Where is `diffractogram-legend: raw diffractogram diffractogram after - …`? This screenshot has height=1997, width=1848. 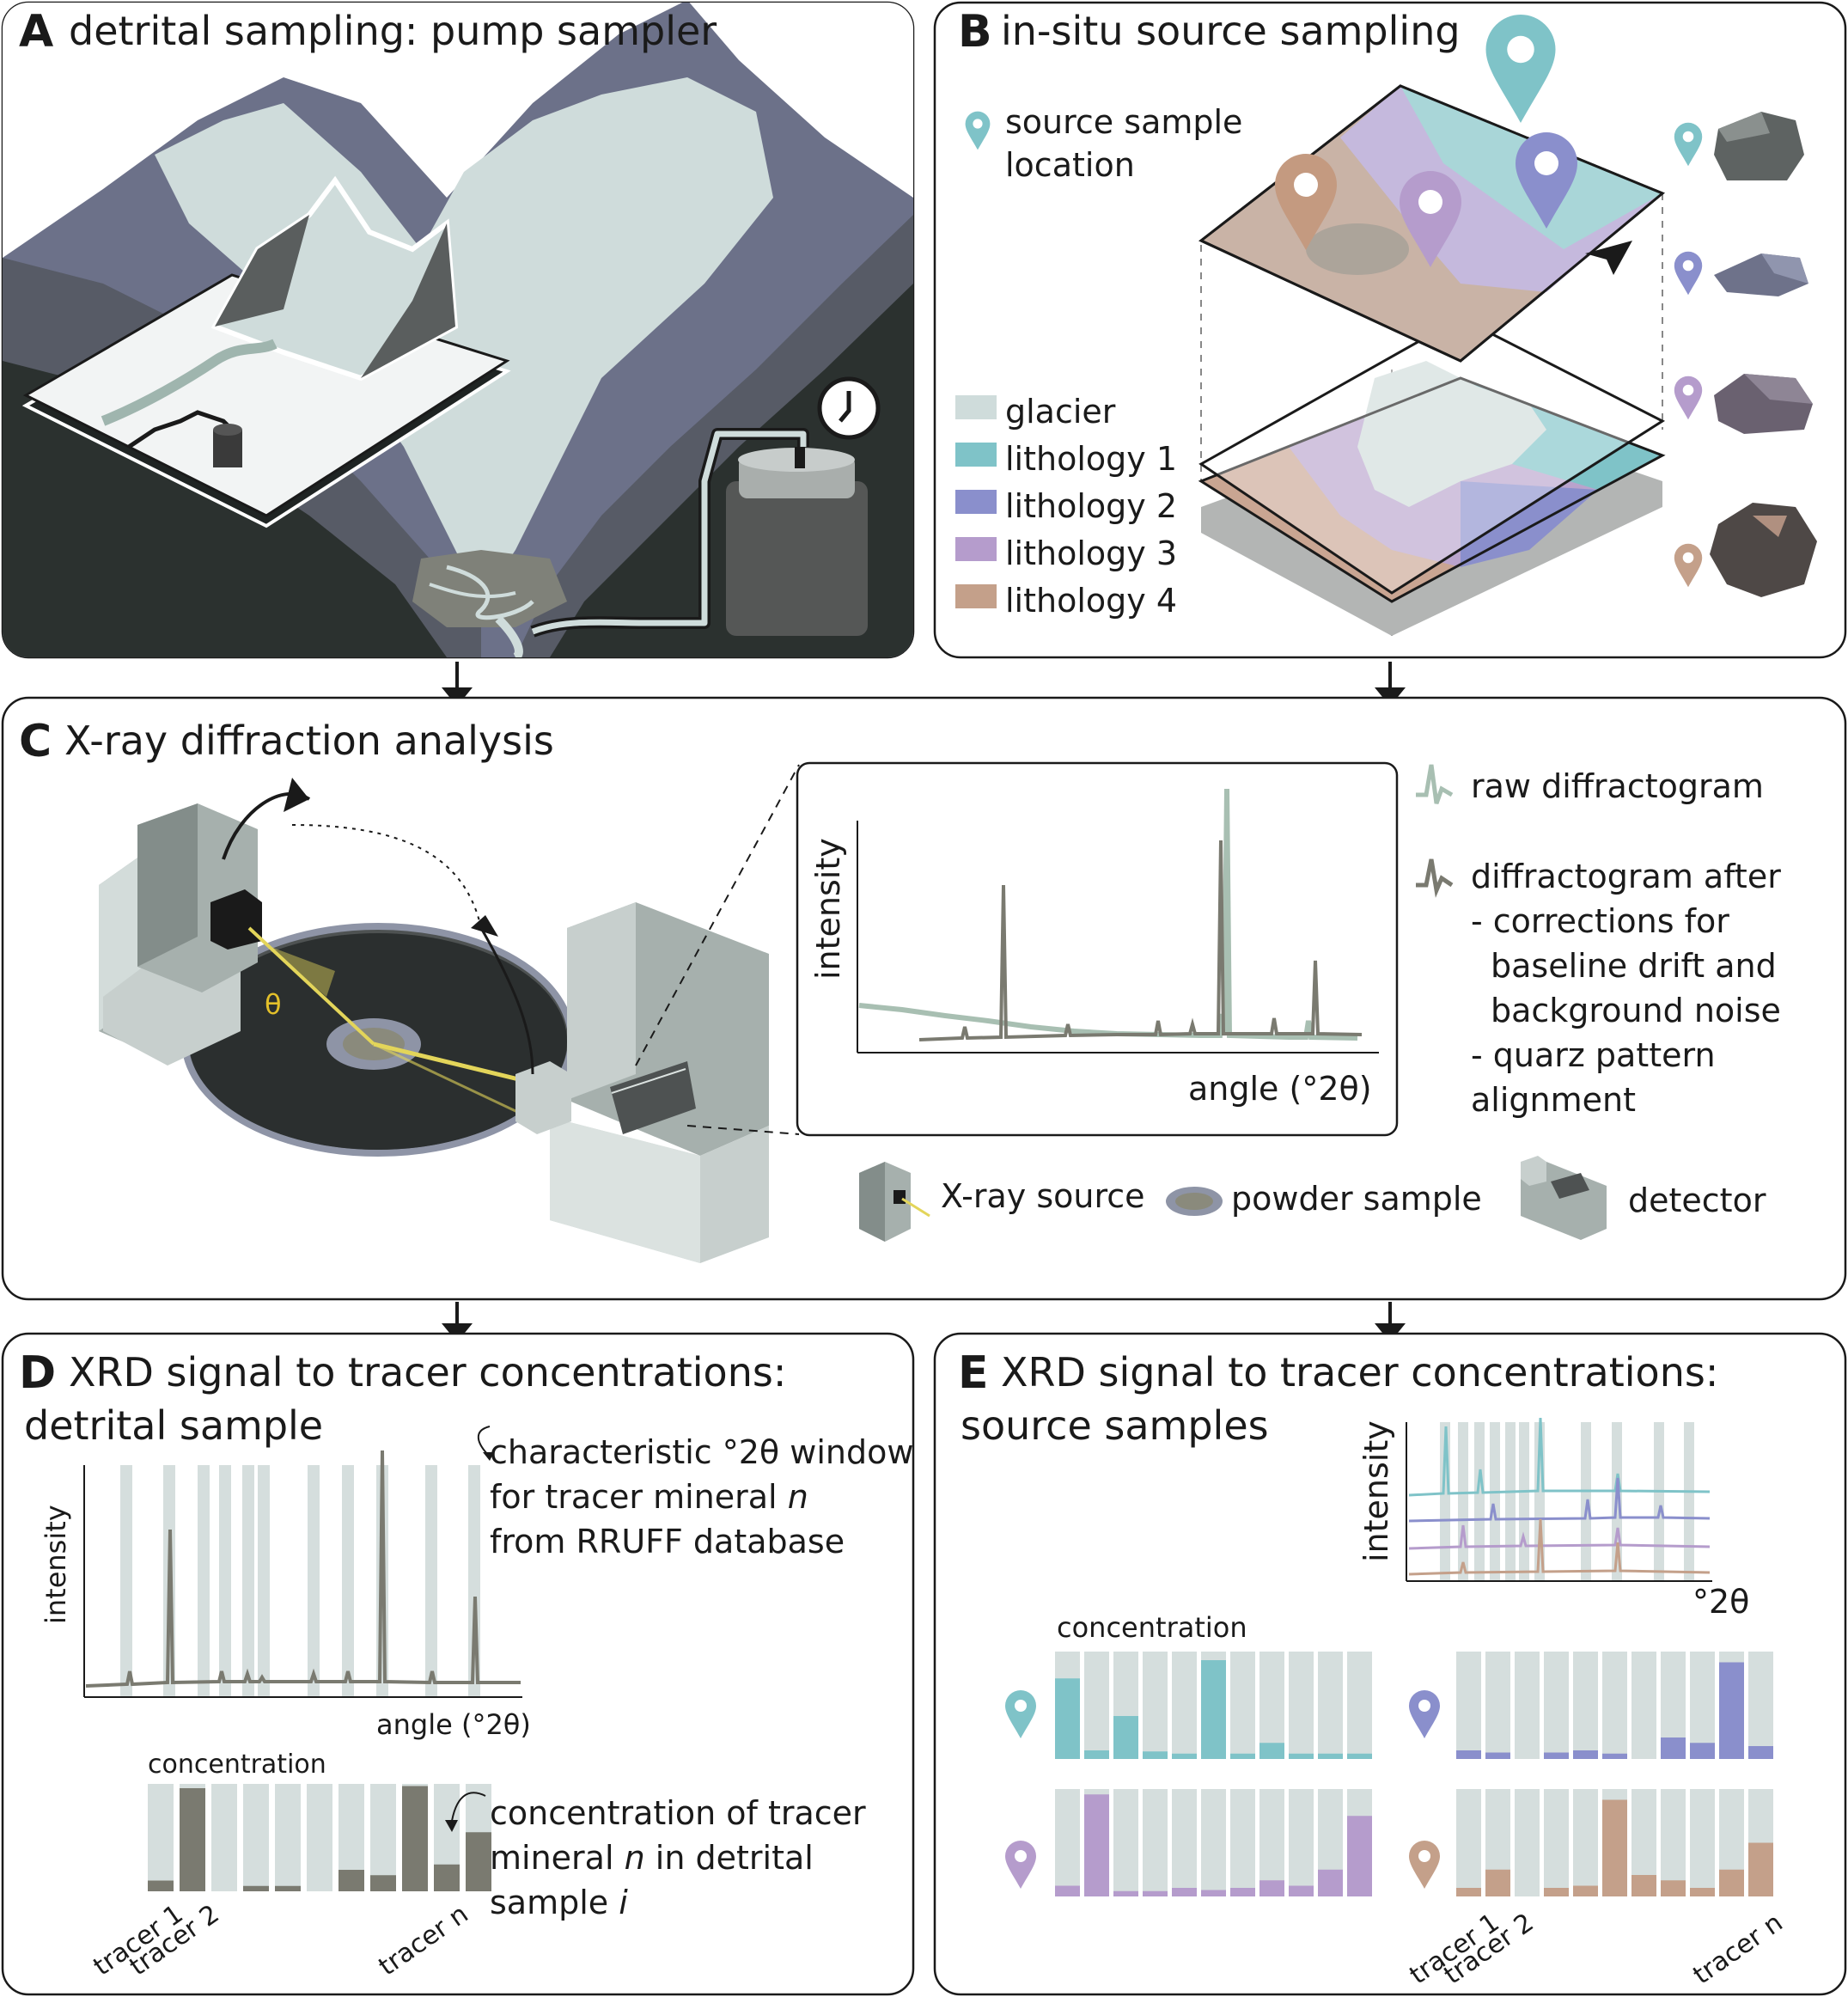 diffractogram-legend: raw diffractogram diffractogram after - … is located at coordinates (1598, 941).